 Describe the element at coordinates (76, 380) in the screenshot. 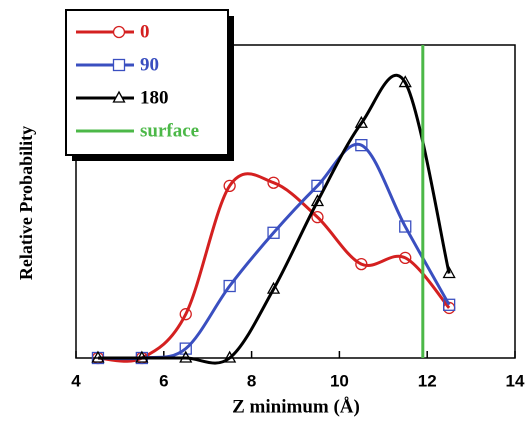

I see `x-tick-label: 4` at that location.